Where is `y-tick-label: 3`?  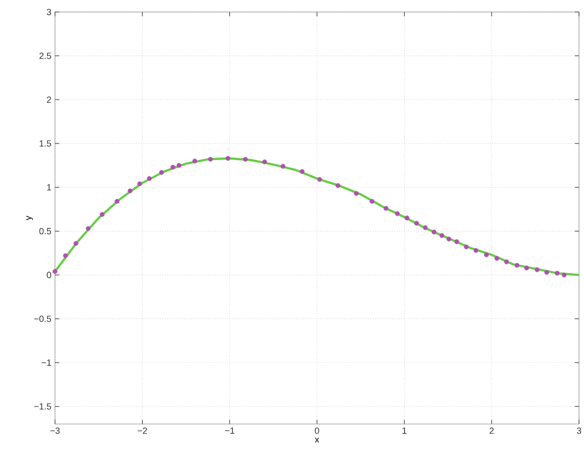
y-tick-label: 3 is located at coordinates (49, 12).